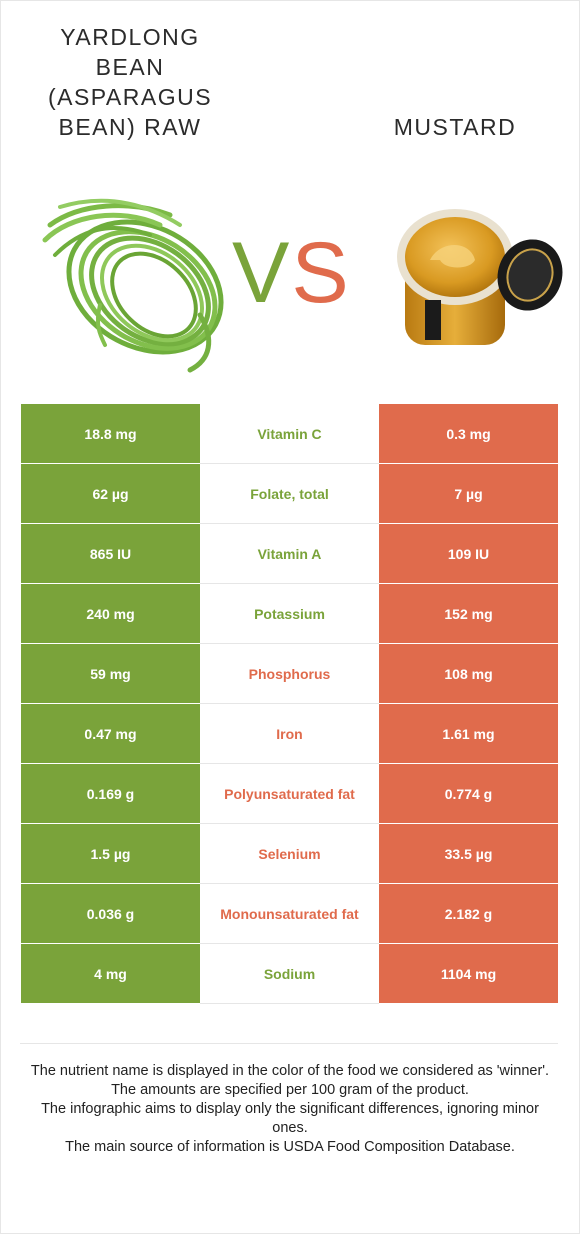 The image size is (580, 1234). I want to click on divider, so click(289, 1043).